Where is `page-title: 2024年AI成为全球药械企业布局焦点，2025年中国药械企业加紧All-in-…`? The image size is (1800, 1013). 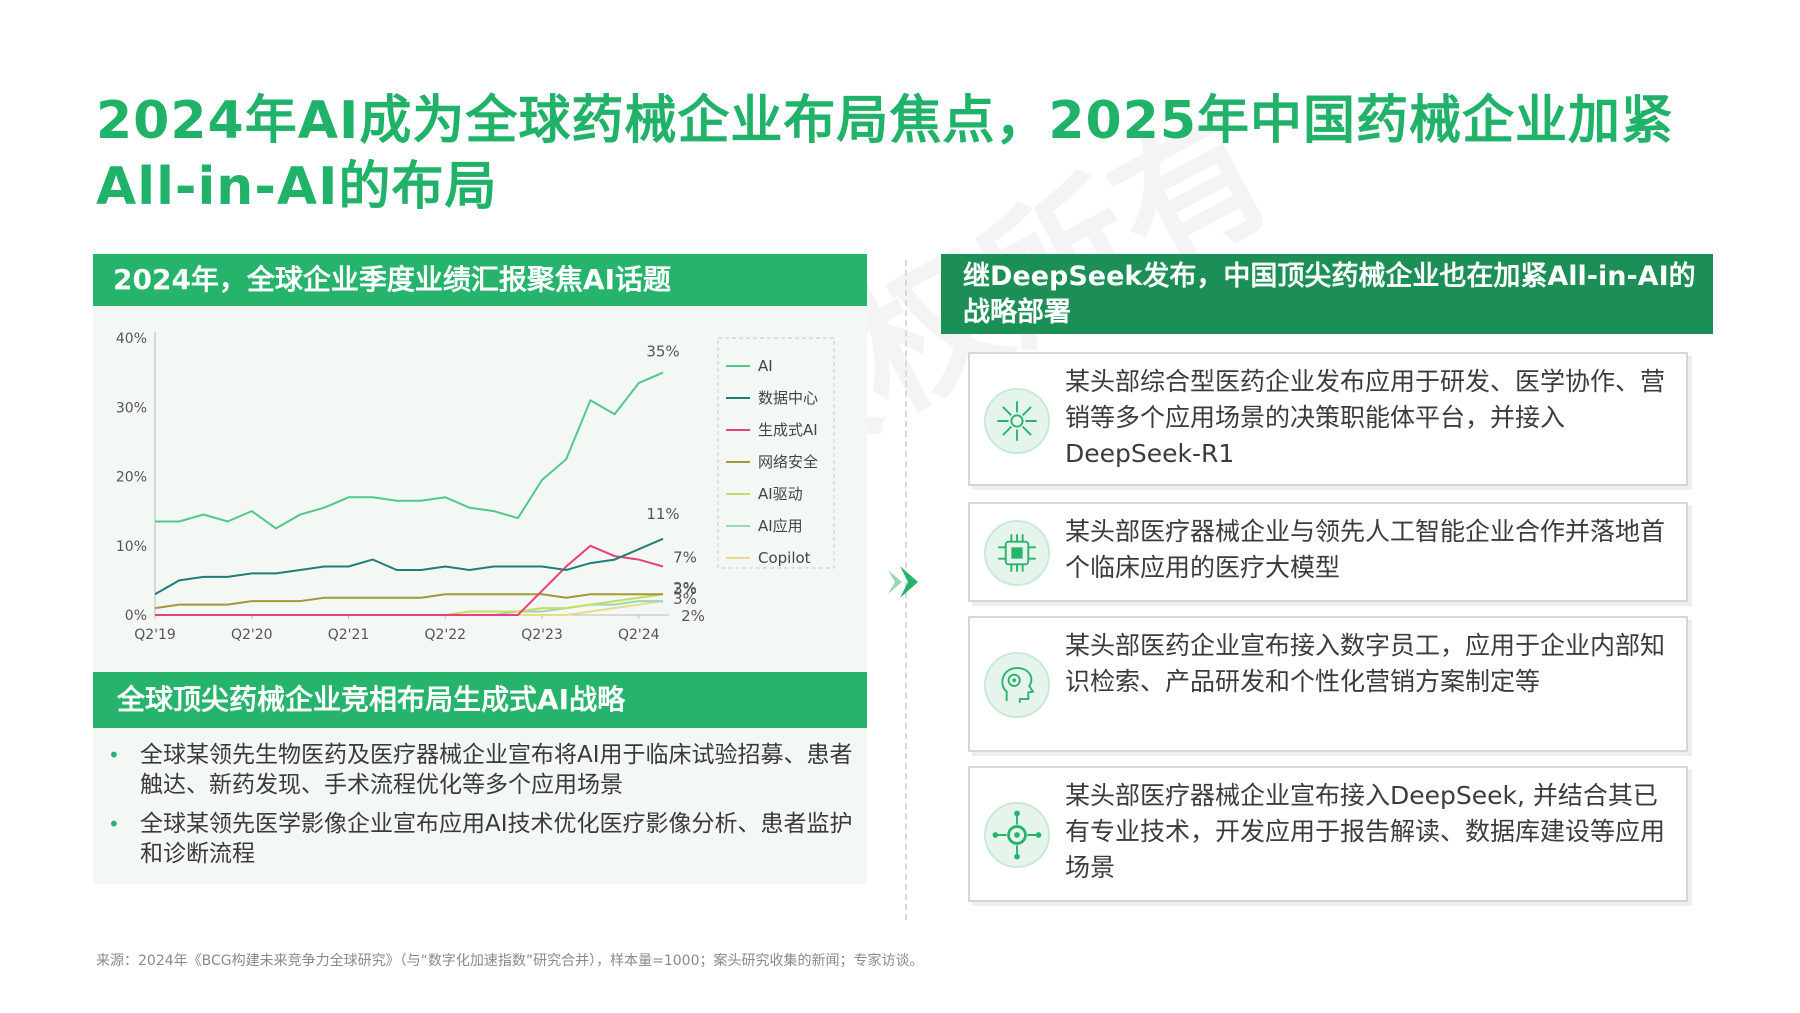 page-title: 2024年AI成为全球药械企业布局焦点，2025年中国药械企业加紧All-in-… is located at coordinates (885, 154).